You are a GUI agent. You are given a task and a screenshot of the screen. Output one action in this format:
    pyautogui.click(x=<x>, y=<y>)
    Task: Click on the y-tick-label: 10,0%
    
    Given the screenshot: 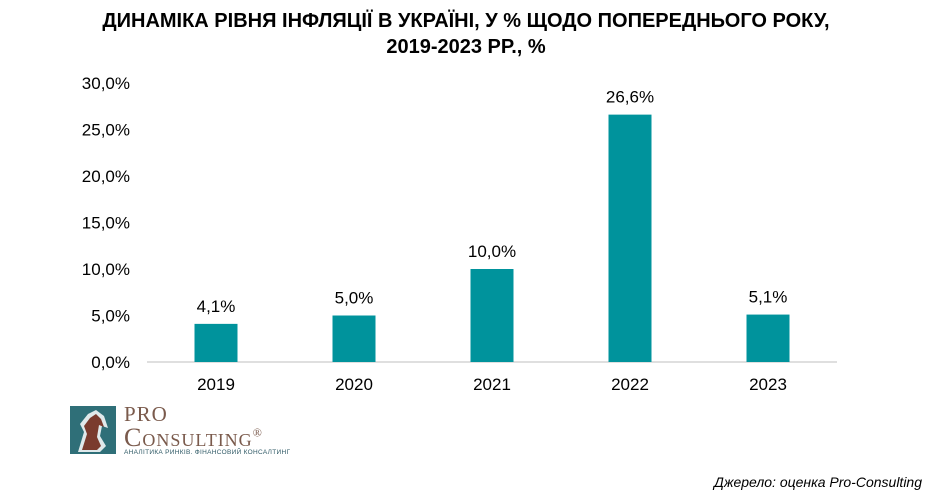 What is the action you would take?
    pyautogui.click(x=106, y=269)
    